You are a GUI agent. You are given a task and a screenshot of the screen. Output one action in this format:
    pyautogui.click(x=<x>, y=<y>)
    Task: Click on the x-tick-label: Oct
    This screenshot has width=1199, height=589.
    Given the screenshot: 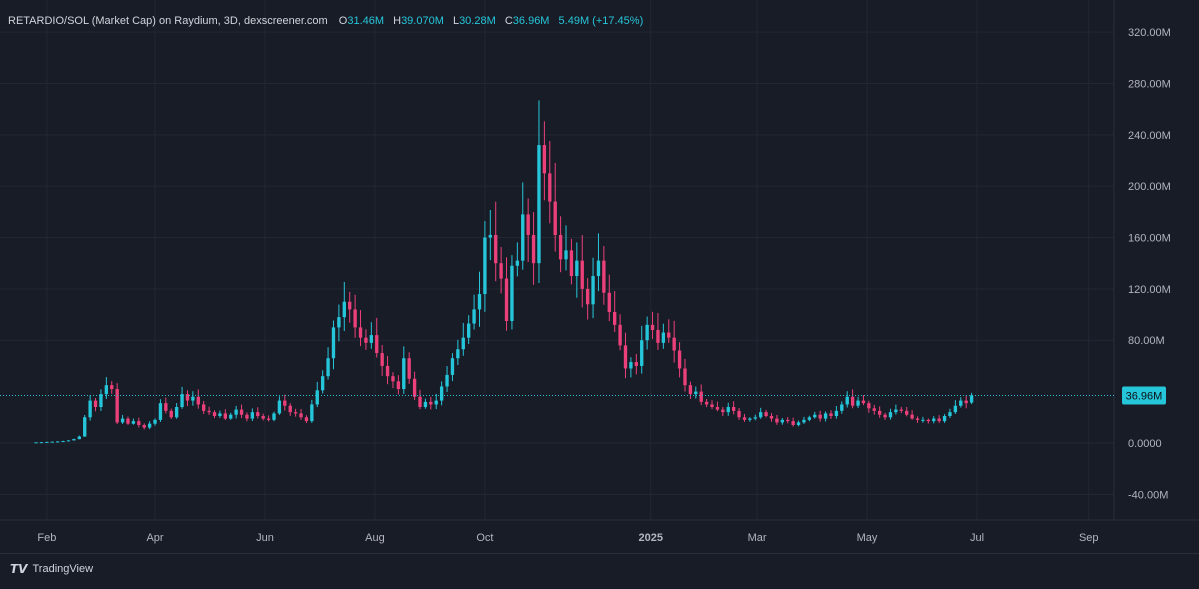 What is the action you would take?
    pyautogui.click(x=484, y=538)
    